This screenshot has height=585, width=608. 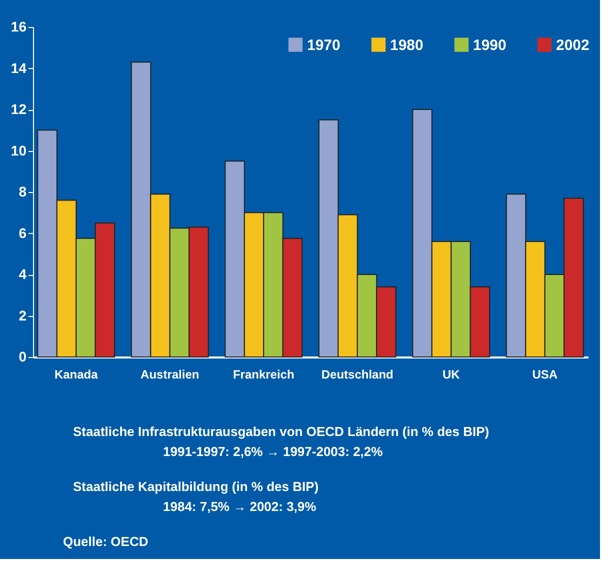 I want to click on x-tick-label: Australien, so click(x=170, y=375).